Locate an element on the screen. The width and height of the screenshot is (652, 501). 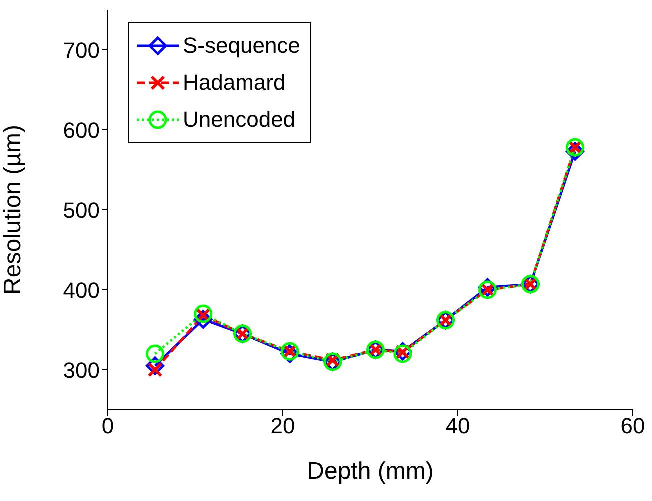
y-tick-label: 500 is located at coordinates (81, 210).